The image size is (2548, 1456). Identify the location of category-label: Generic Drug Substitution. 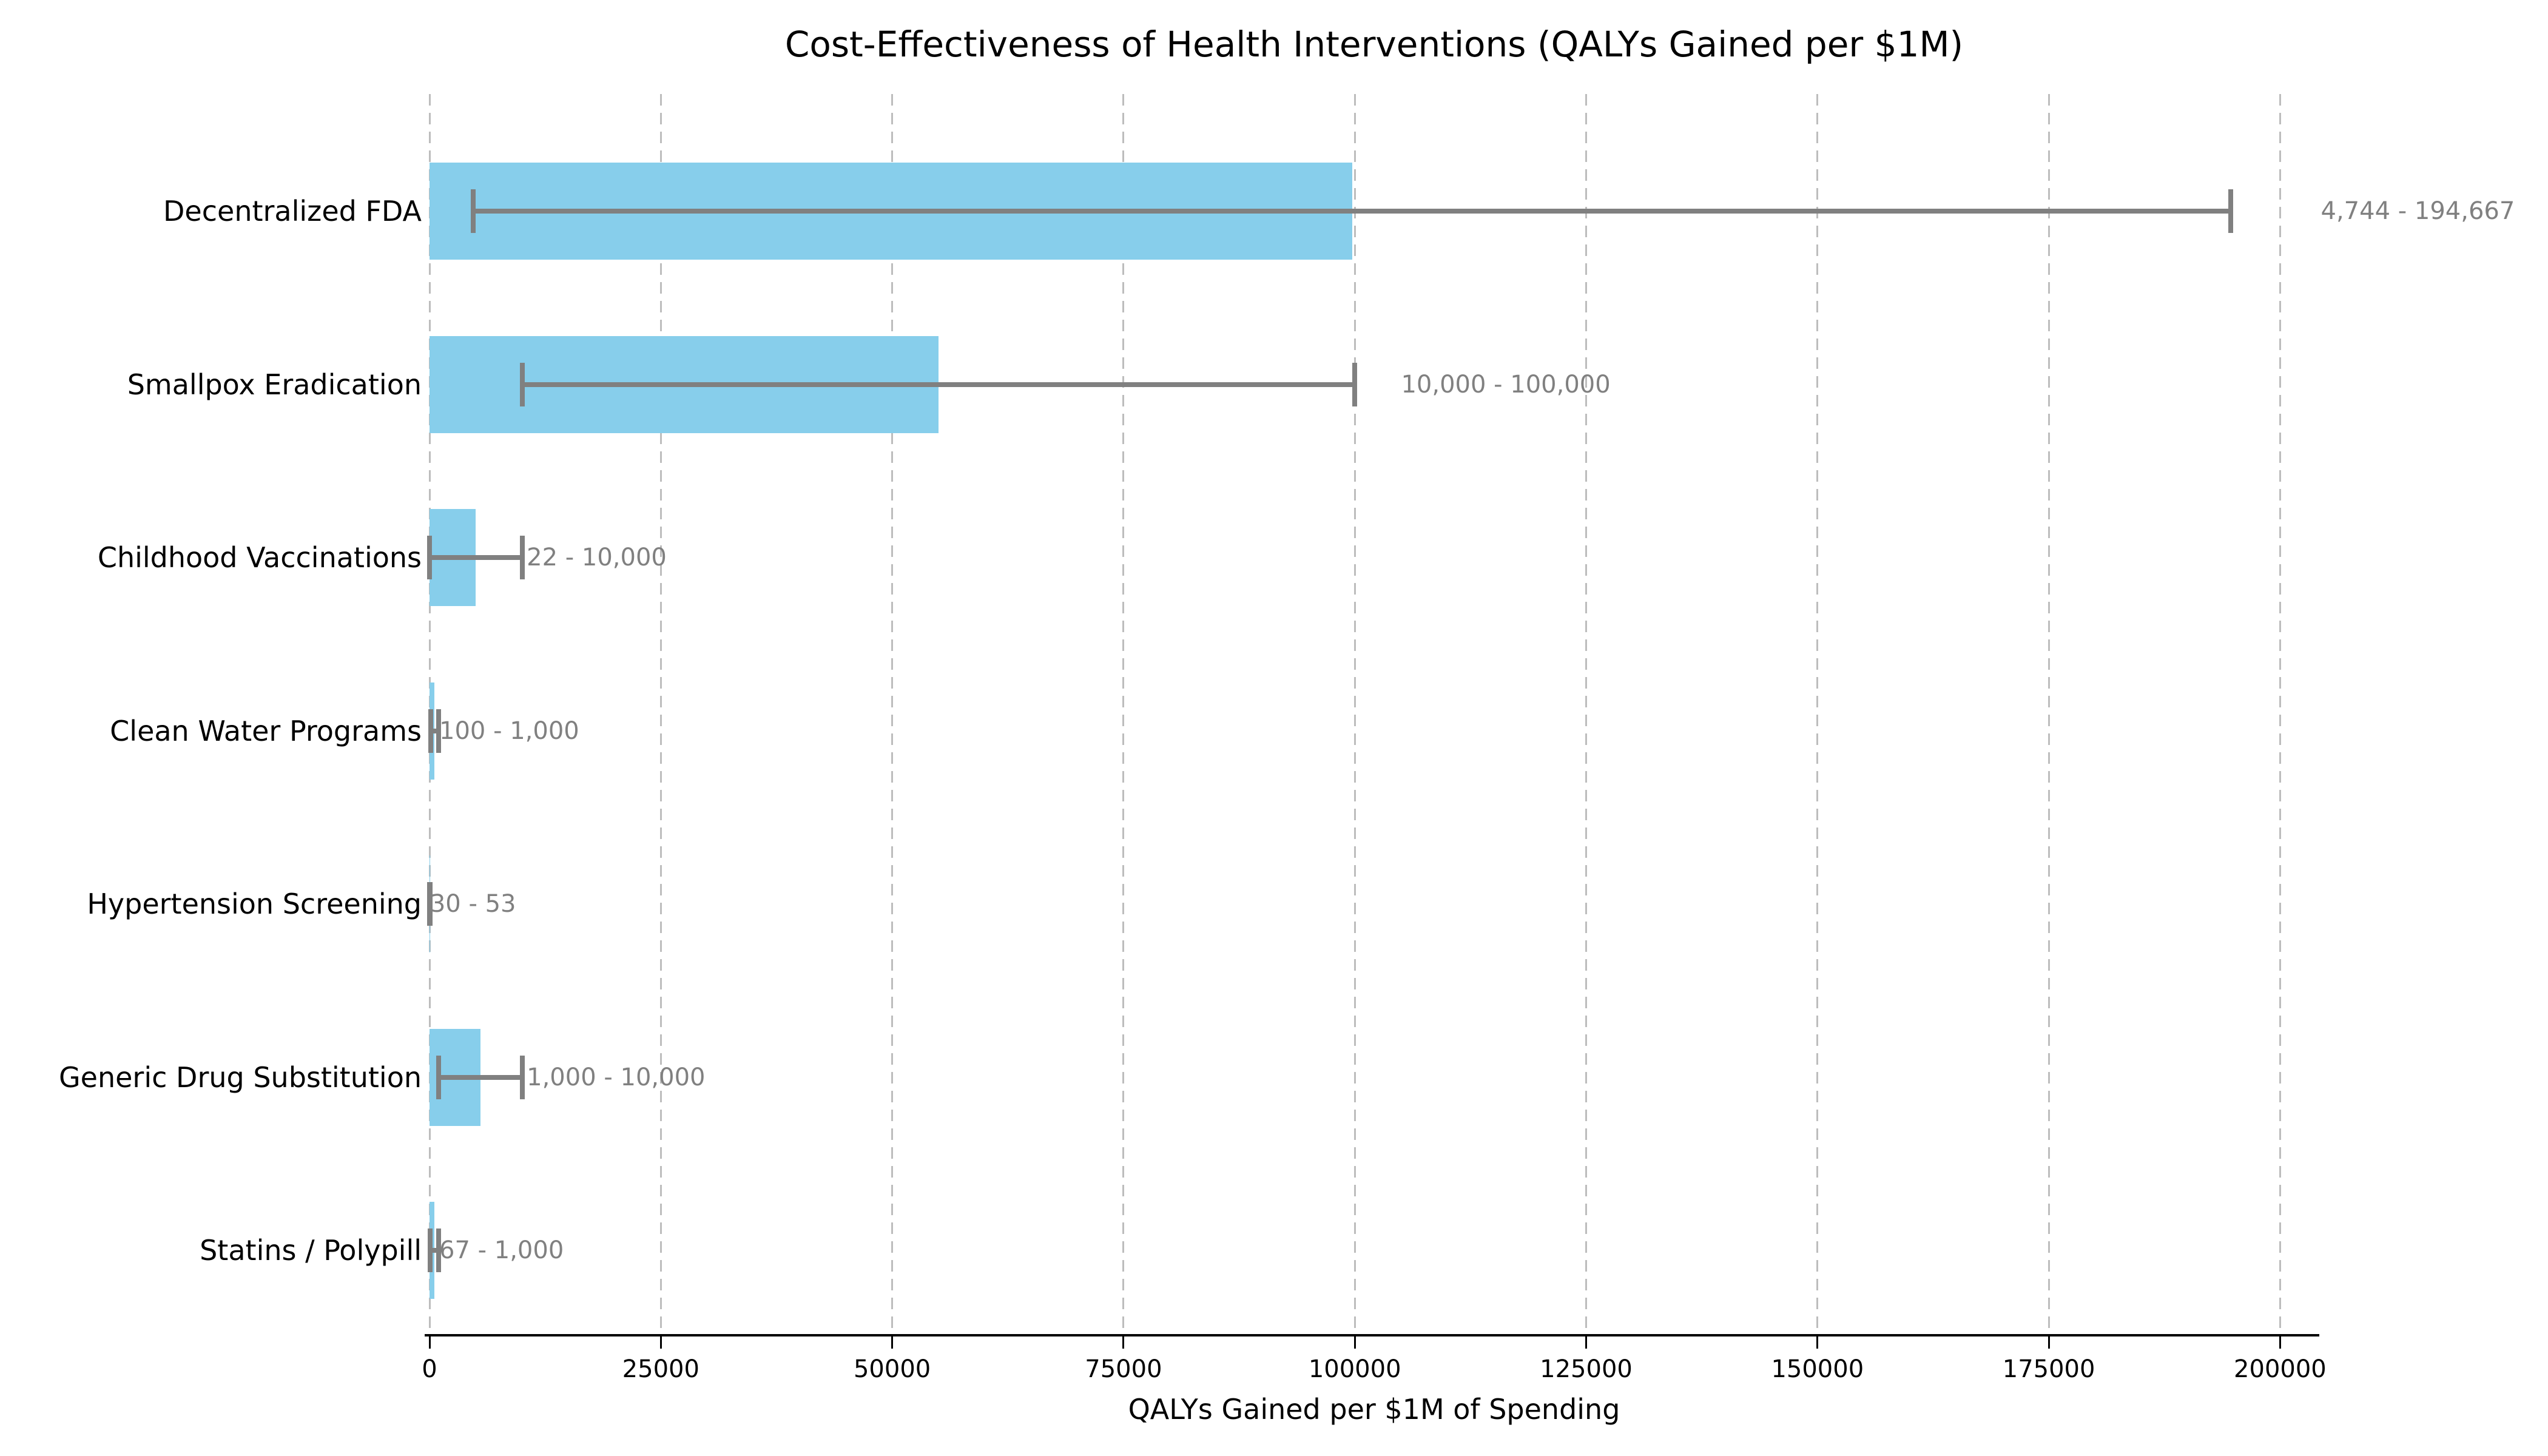
(240, 1077).